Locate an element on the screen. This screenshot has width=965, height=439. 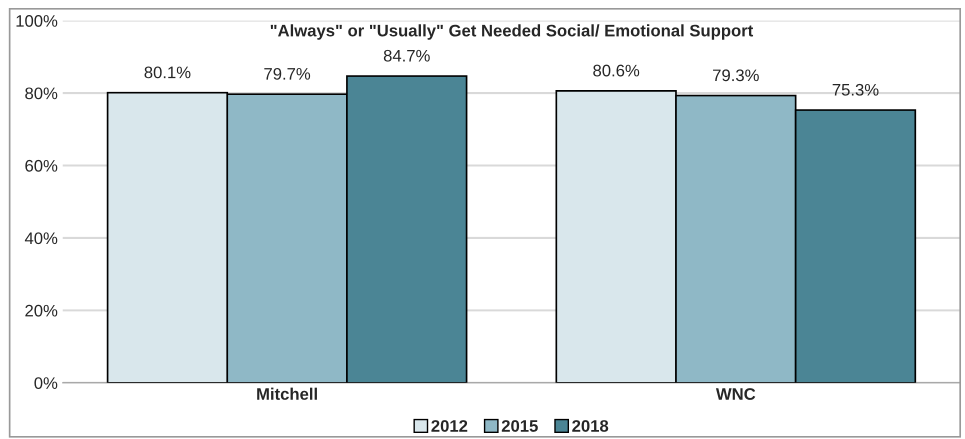
legend-label: 2012 is located at coordinates (449, 426).